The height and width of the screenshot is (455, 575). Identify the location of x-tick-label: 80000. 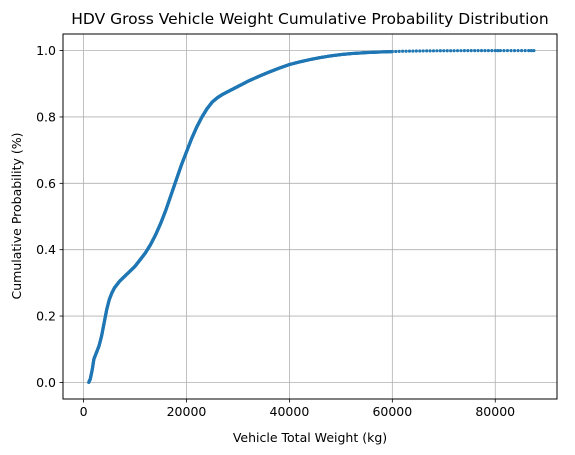
(495, 411).